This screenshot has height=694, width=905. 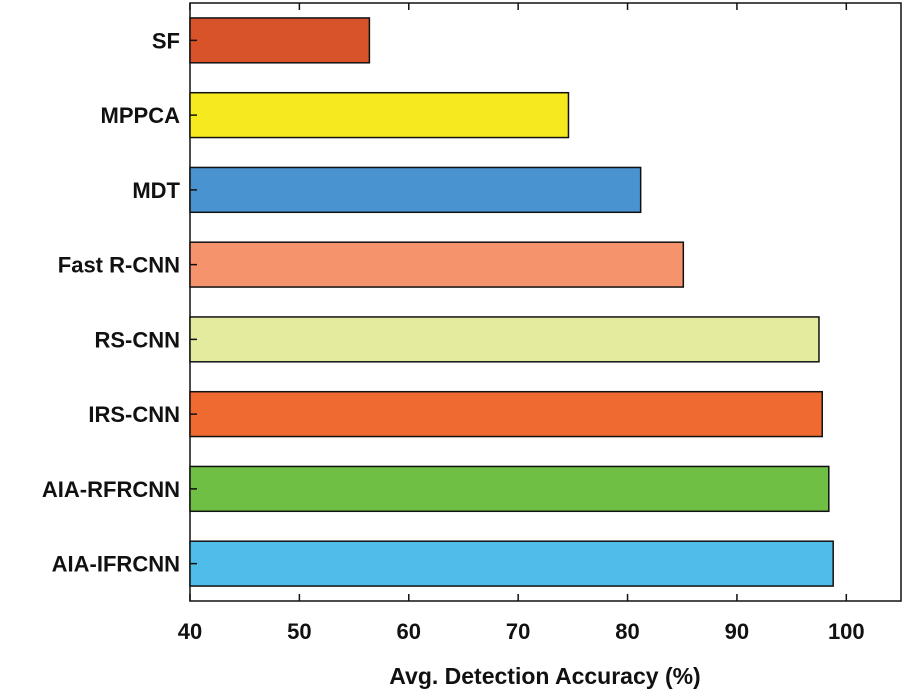 I want to click on category-label: SF, so click(x=166, y=40).